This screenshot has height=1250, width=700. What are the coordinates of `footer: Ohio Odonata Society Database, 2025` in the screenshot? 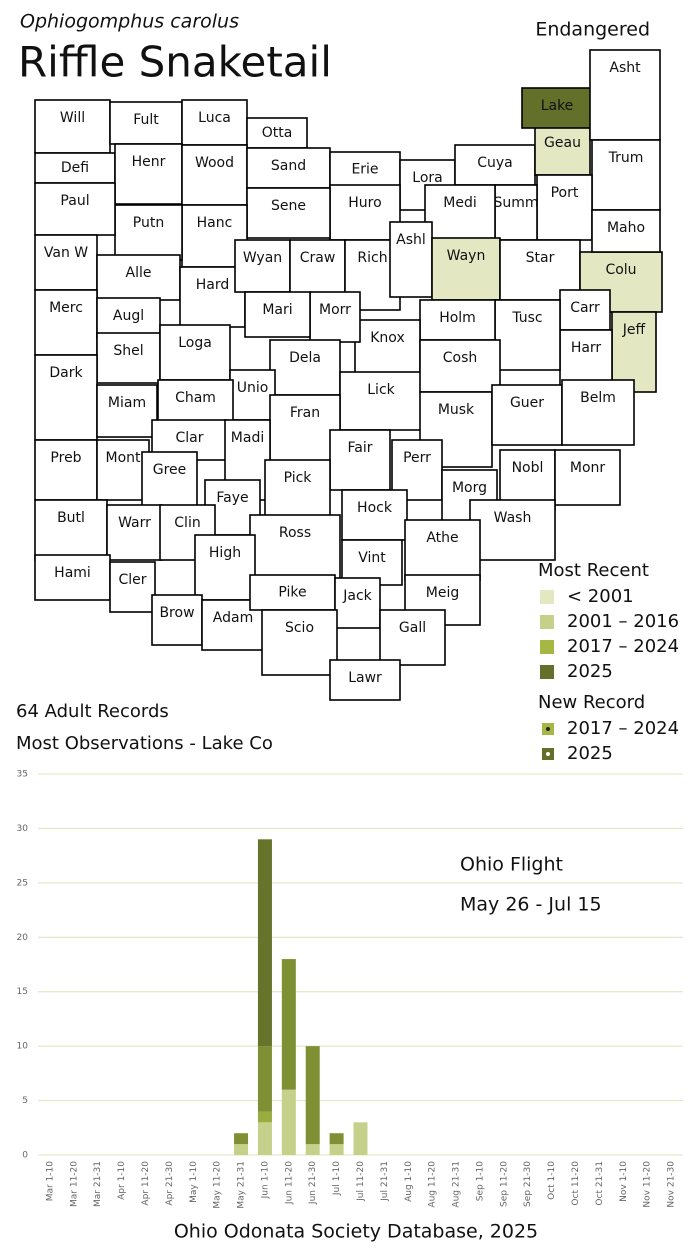 It's located at (356, 1232).